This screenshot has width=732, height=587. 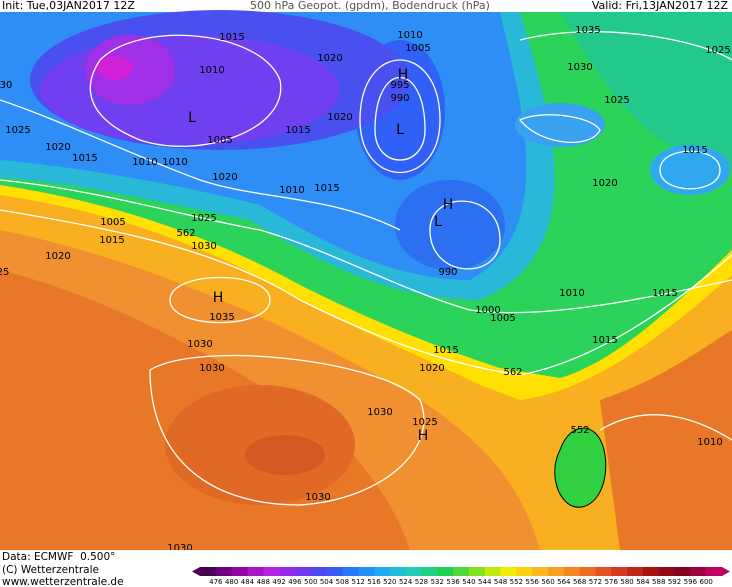 I want to click on colorbar-arrow, so click(x=196, y=571).